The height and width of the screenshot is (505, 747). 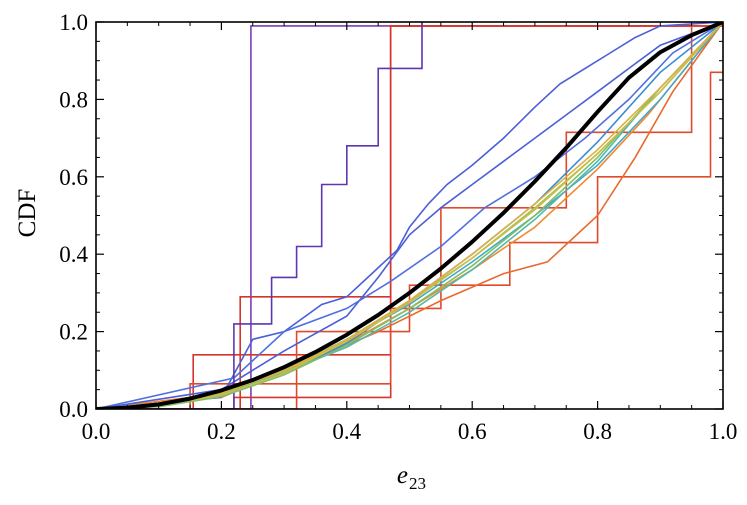 What do you see at coordinates (73, 409) in the screenshot?
I see `y-tick-label: 0.0` at bounding box center [73, 409].